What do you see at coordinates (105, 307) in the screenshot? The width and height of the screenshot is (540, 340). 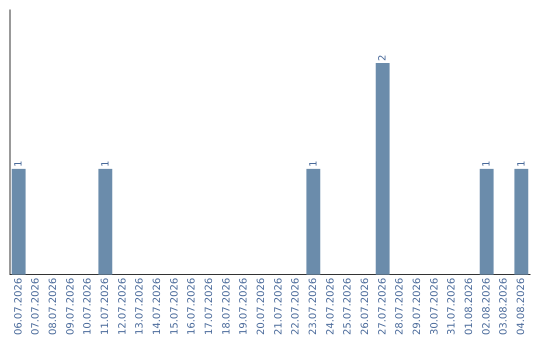 I see `x-tick-label: 11.07.2026` at bounding box center [105, 307].